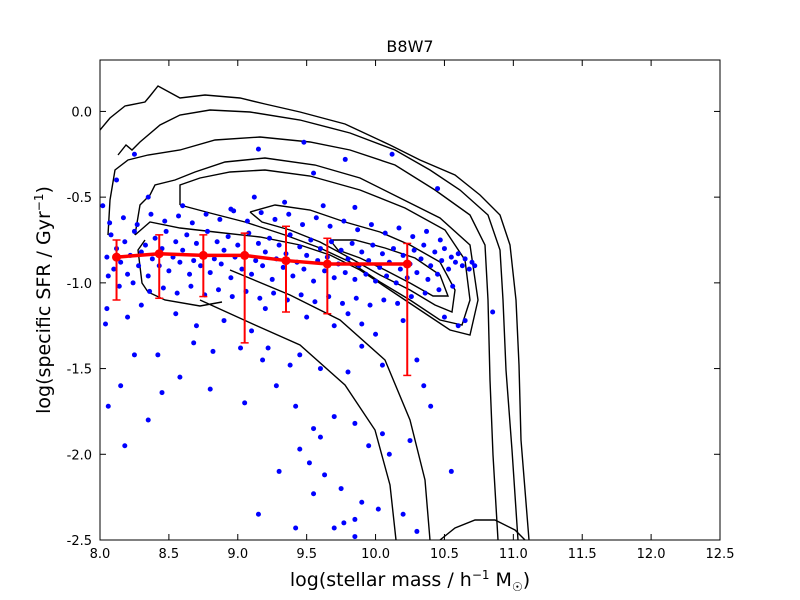 The width and height of the screenshot is (800, 600). What do you see at coordinates (79, 370) in the screenshot?
I see `y-tick-label: -1.5` at bounding box center [79, 370].